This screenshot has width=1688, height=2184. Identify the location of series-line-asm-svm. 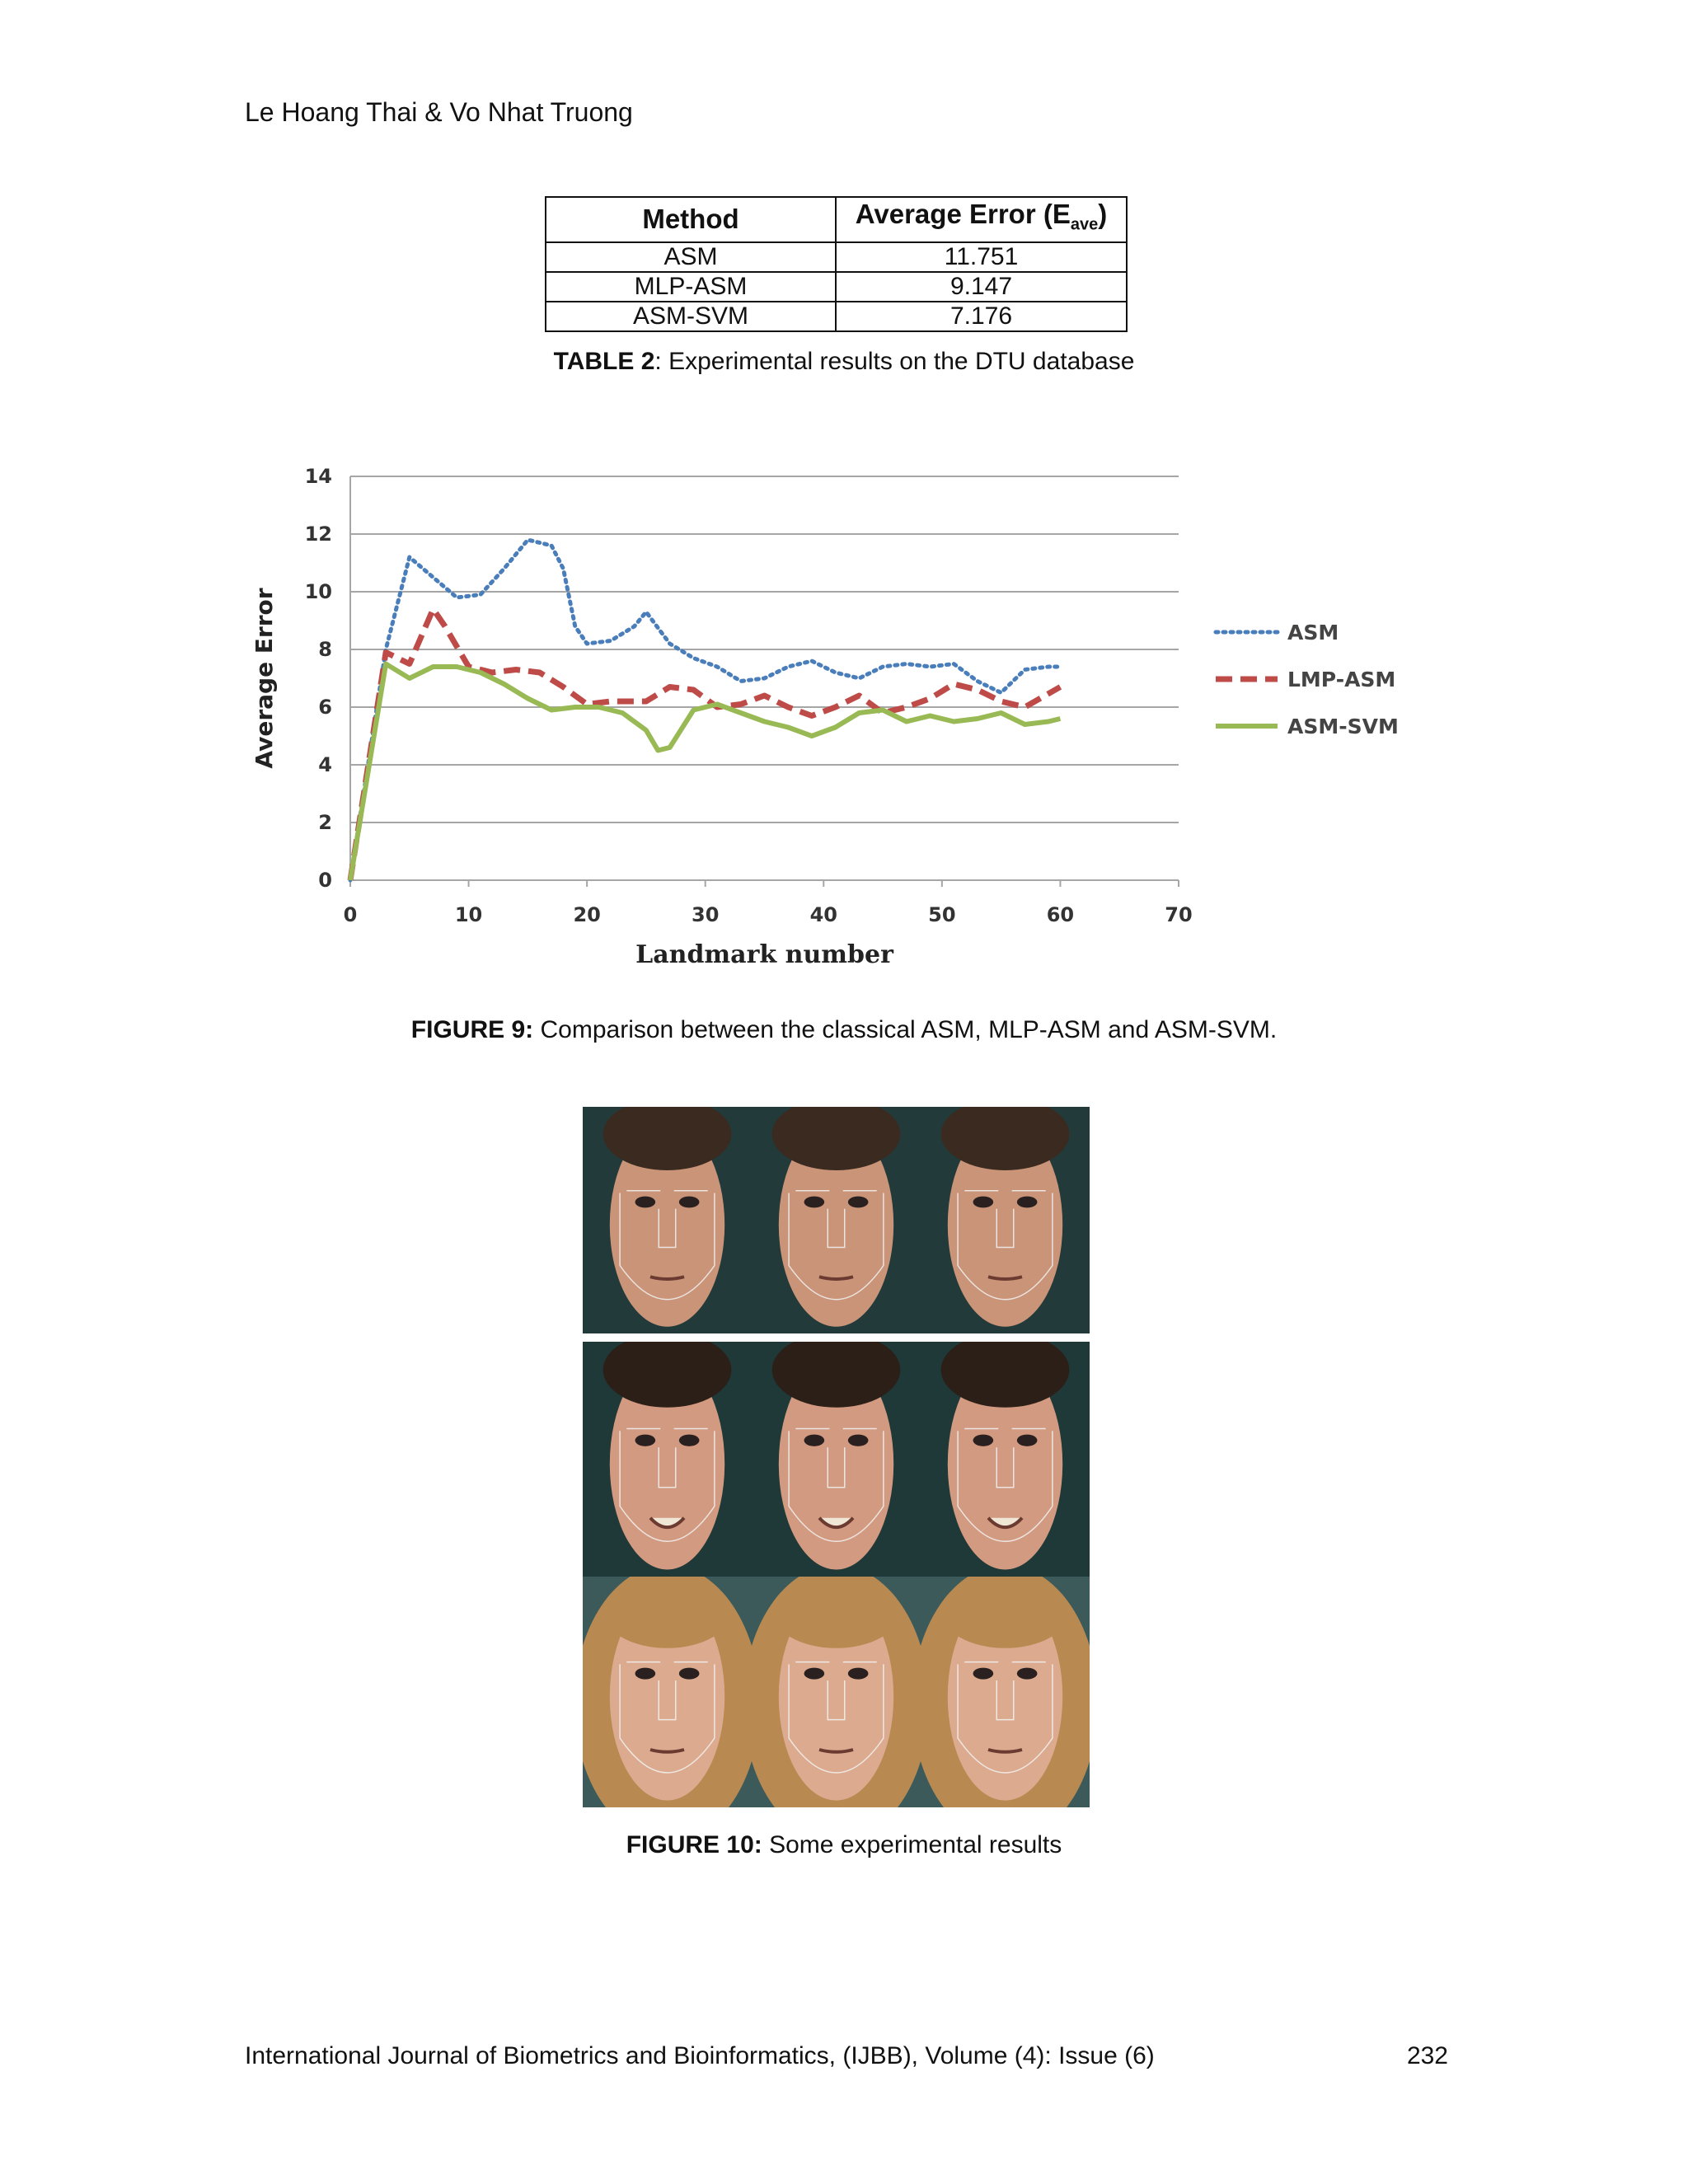
(705, 771).